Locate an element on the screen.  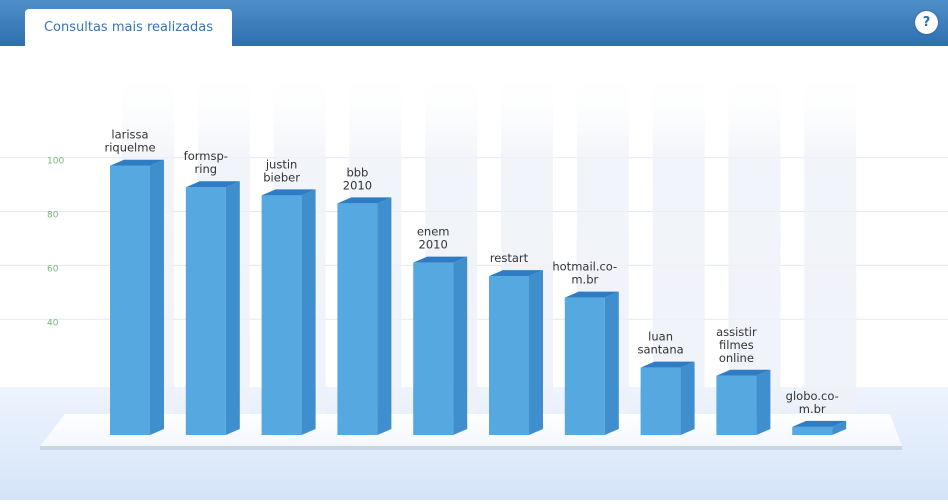
bar-label: justin bieber is located at coordinates (281, 170).